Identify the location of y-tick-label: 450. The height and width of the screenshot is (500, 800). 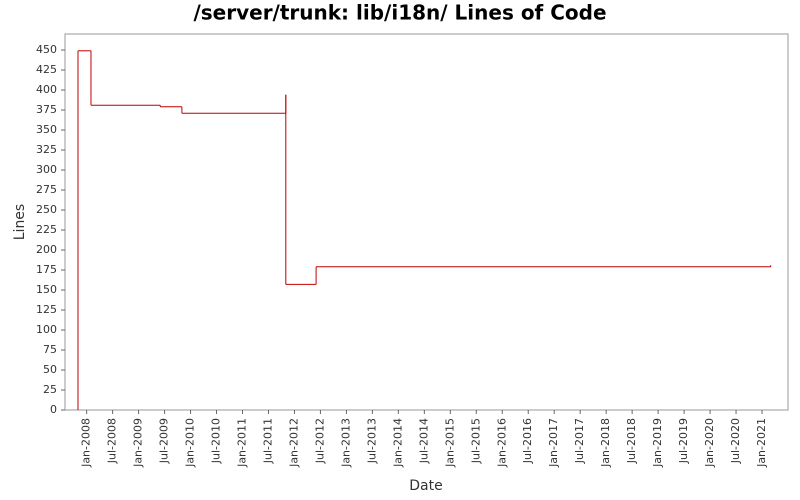
(46, 49).